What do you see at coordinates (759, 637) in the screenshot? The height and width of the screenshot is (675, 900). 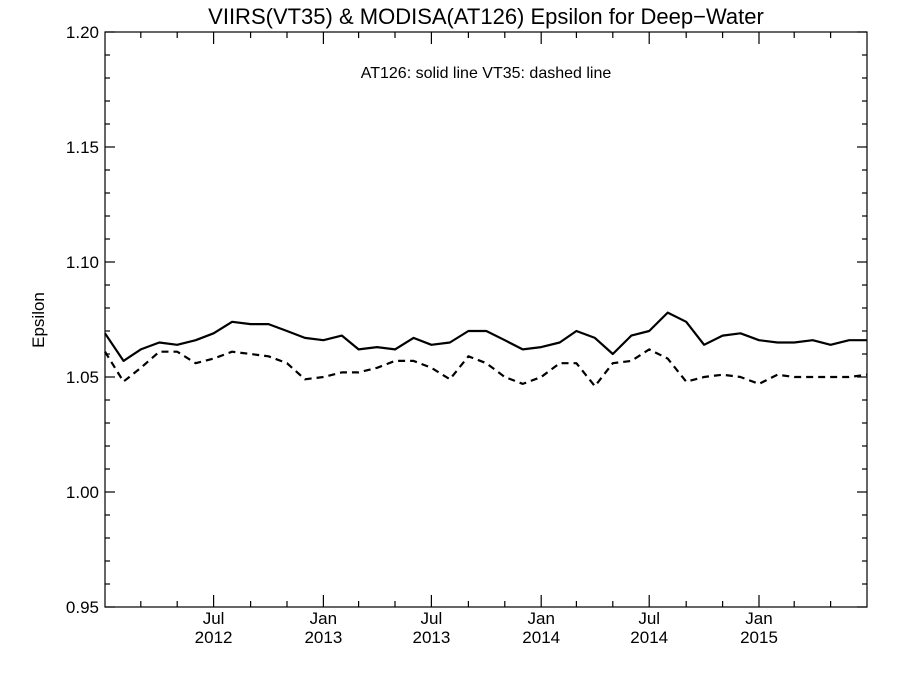 I see `x-tick-label-year: 2015` at bounding box center [759, 637].